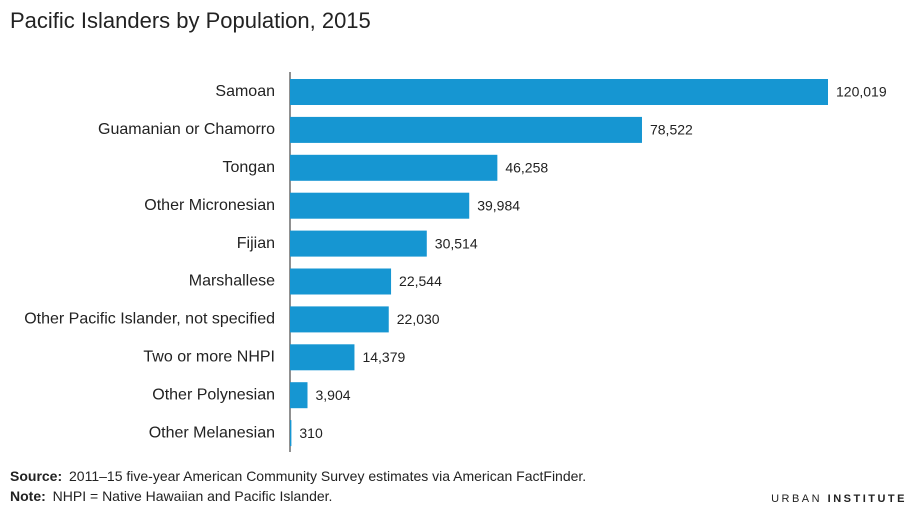  What do you see at coordinates (212, 432) in the screenshot?
I see `category-label: Other Melanesian` at bounding box center [212, 432].